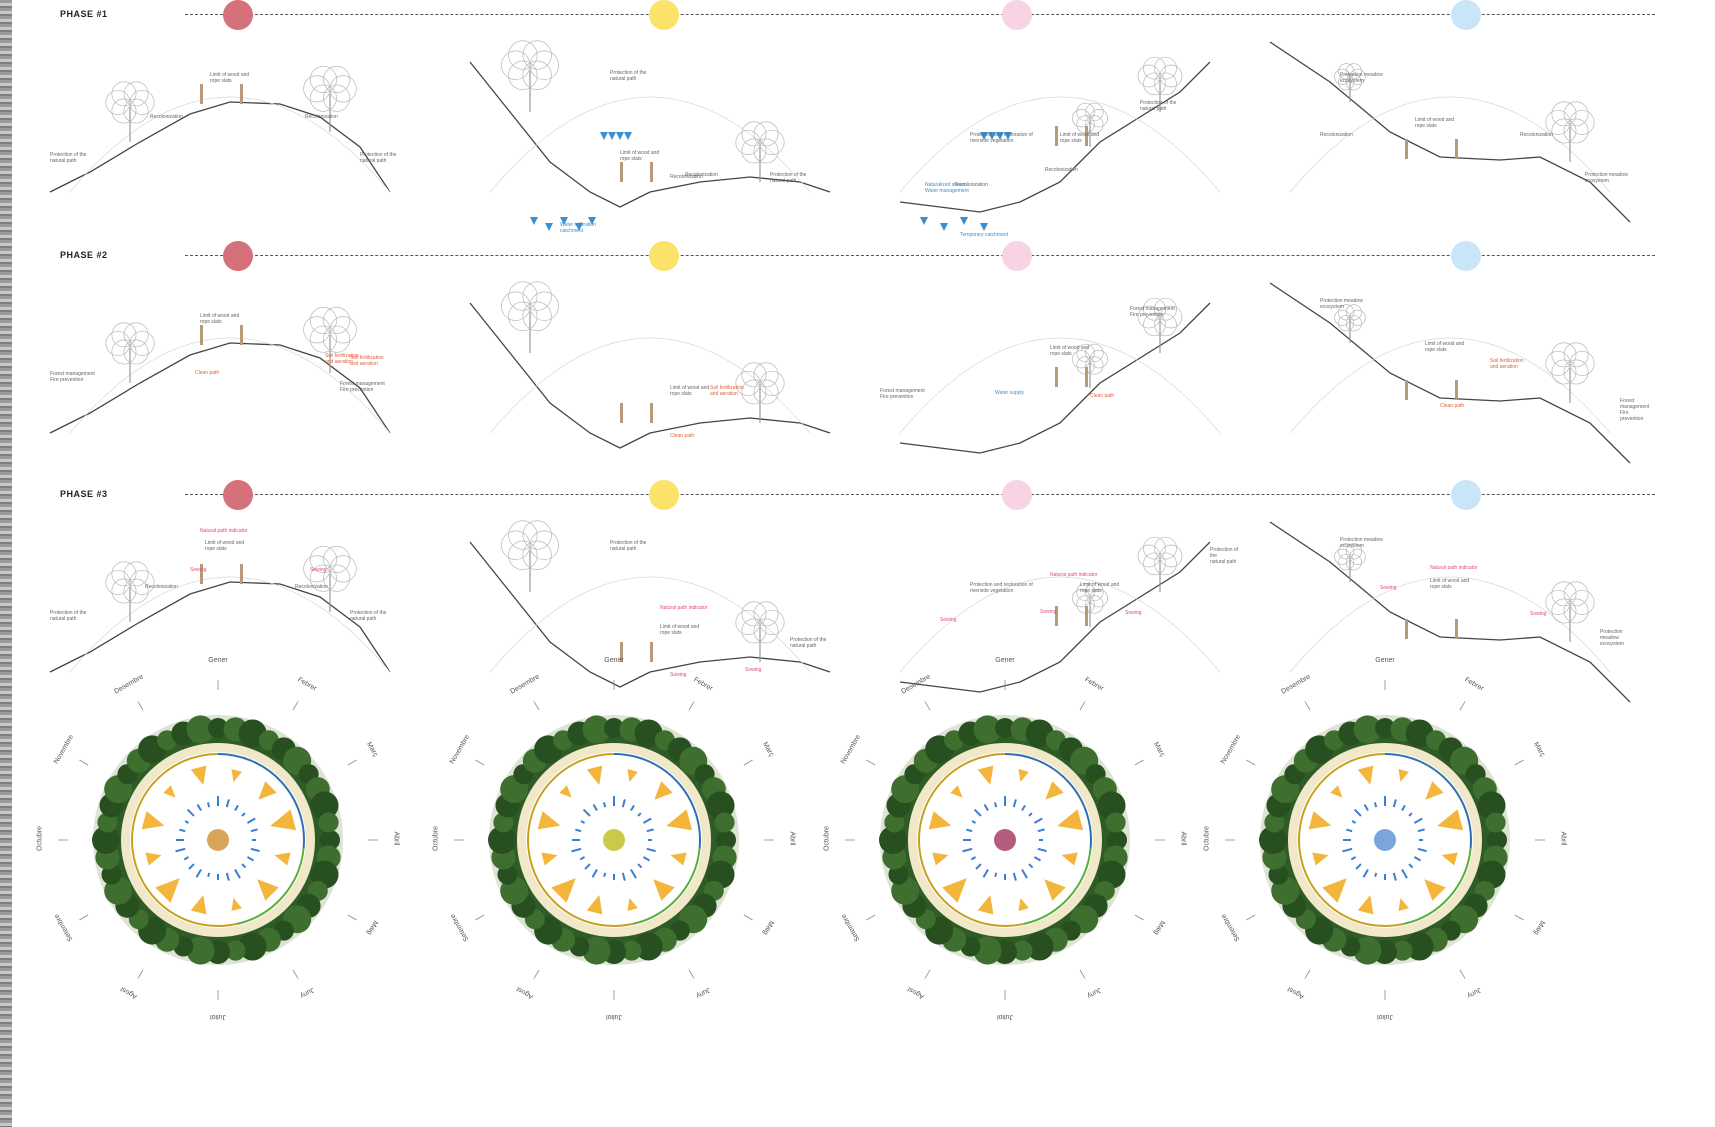 The width and height of the screenshot is (1715, 1127). What do you see at coordinates (238, 256) in the screenshot?
I see `season-dot-red` at bounding box center [238, 256].